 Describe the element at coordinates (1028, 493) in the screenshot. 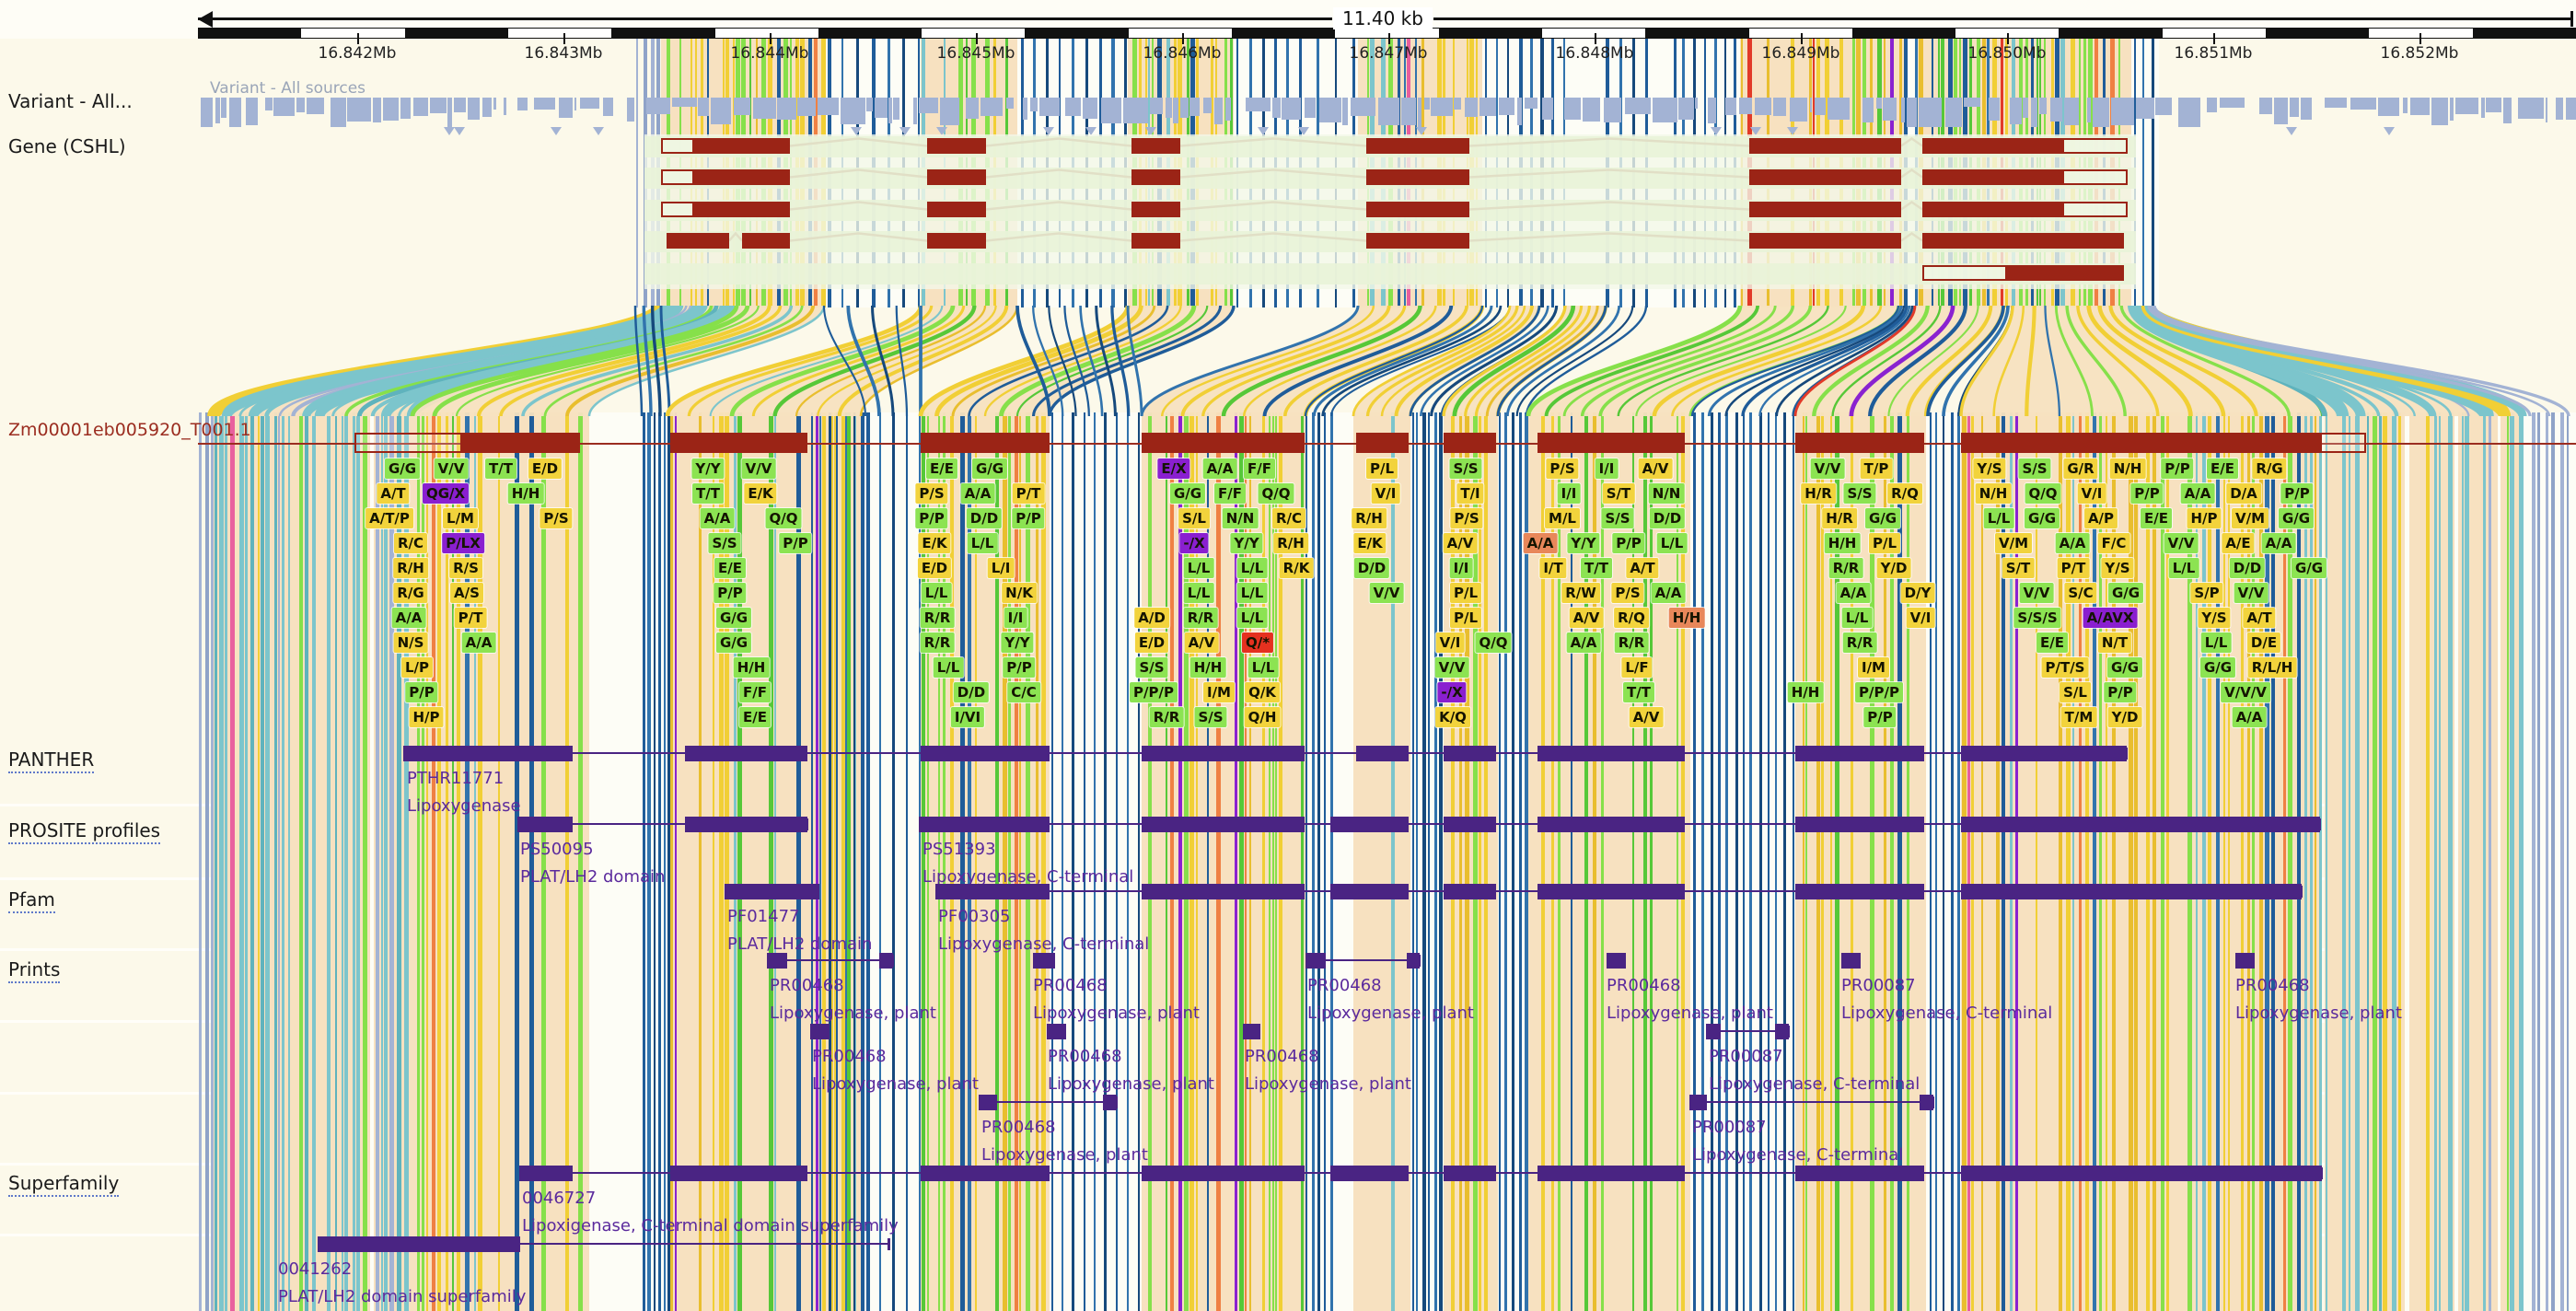

I see `variant-consequence-missense: P/T` at that location.